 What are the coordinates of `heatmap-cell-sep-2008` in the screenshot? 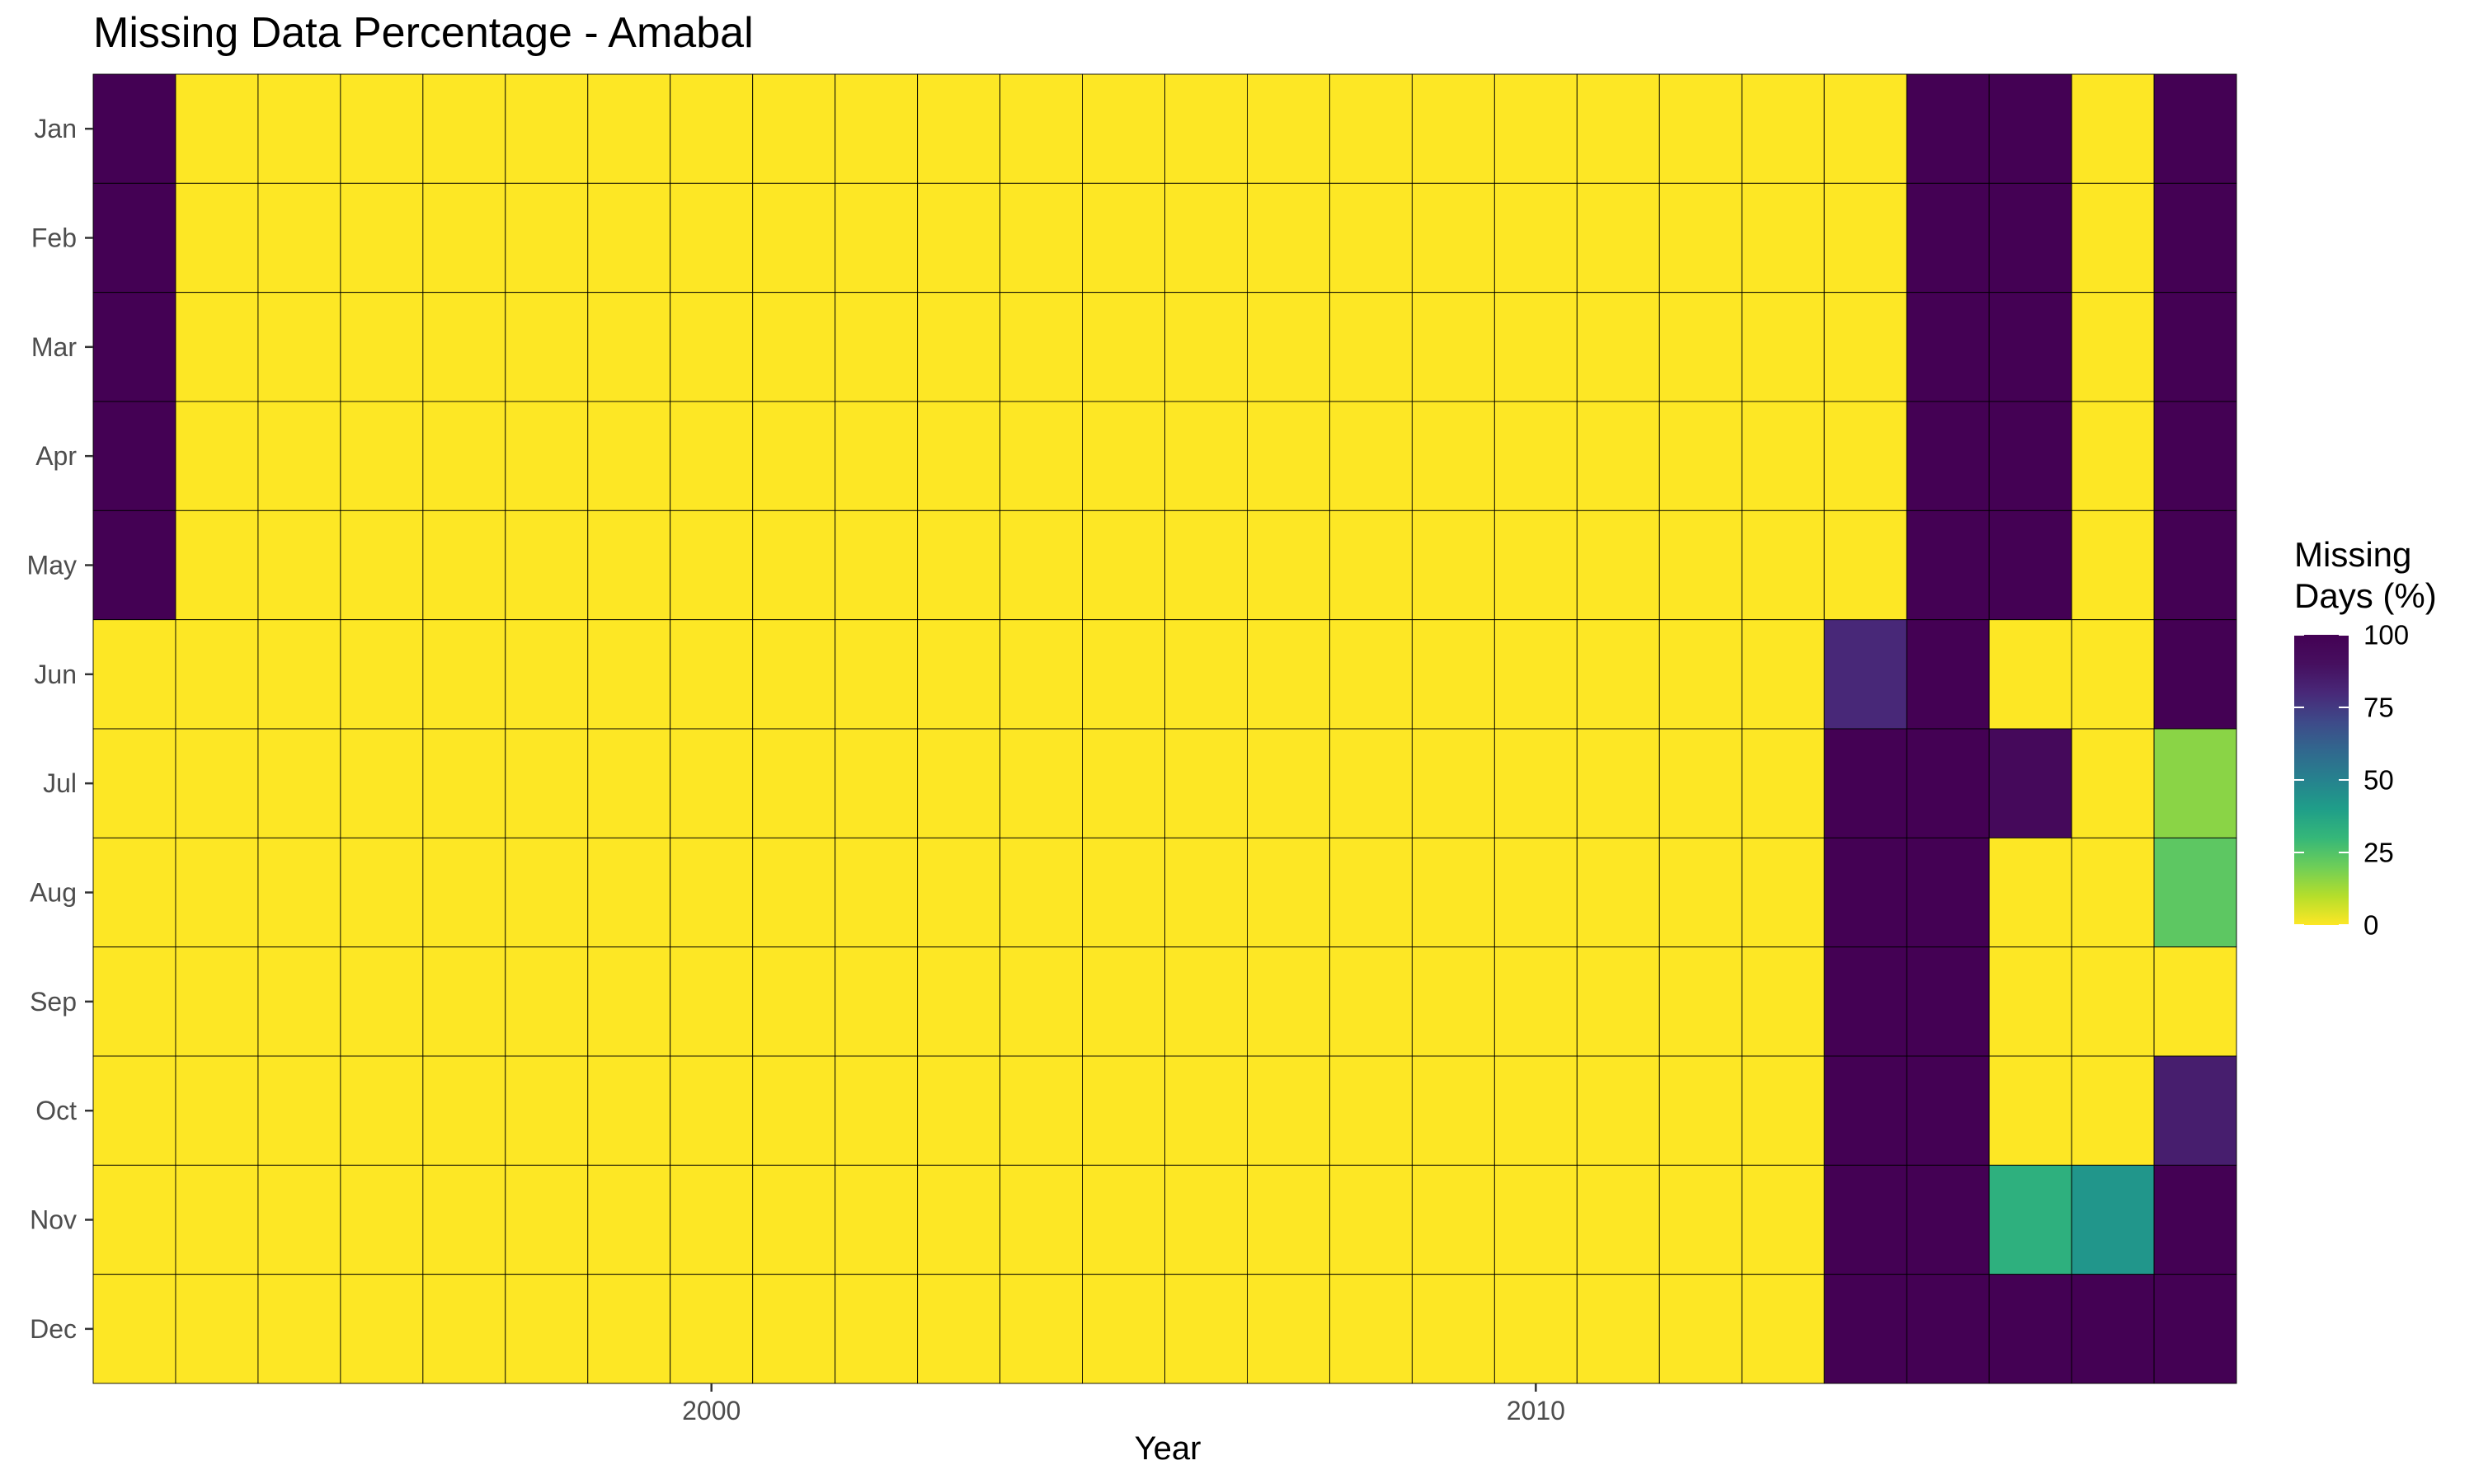 It's located at (1371, 1001).